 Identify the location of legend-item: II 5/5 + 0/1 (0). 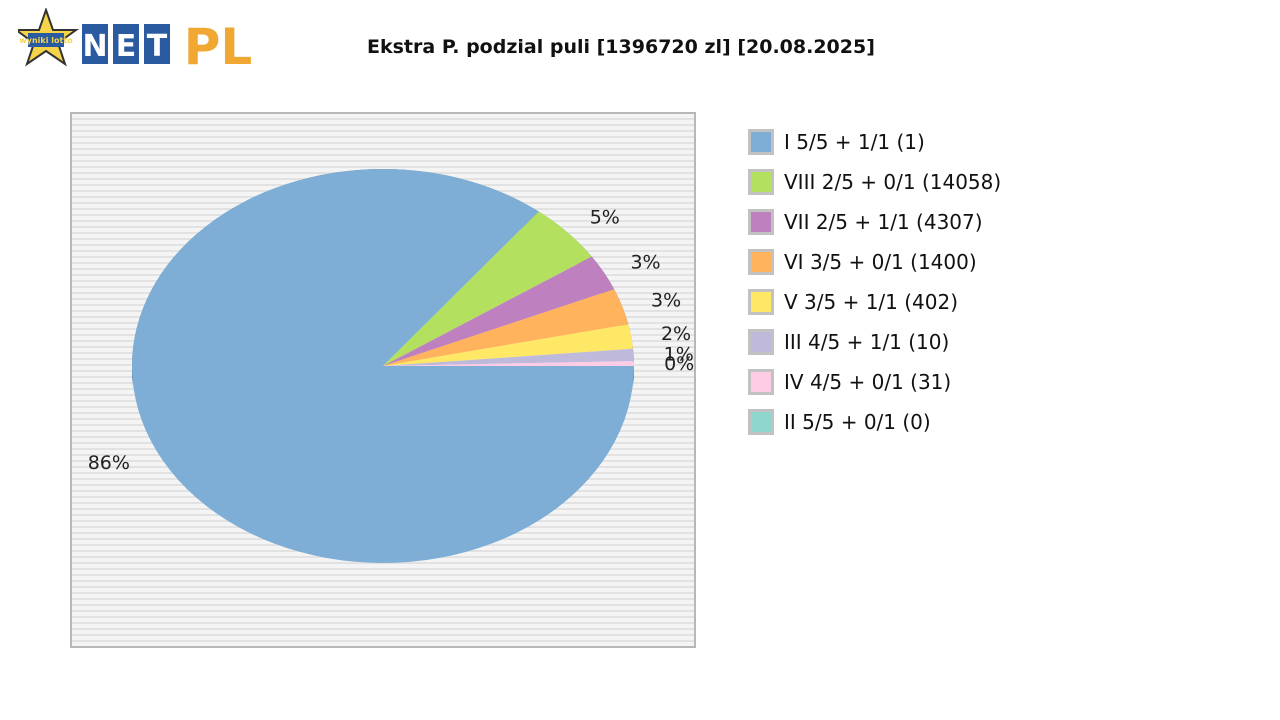
(874, 422).